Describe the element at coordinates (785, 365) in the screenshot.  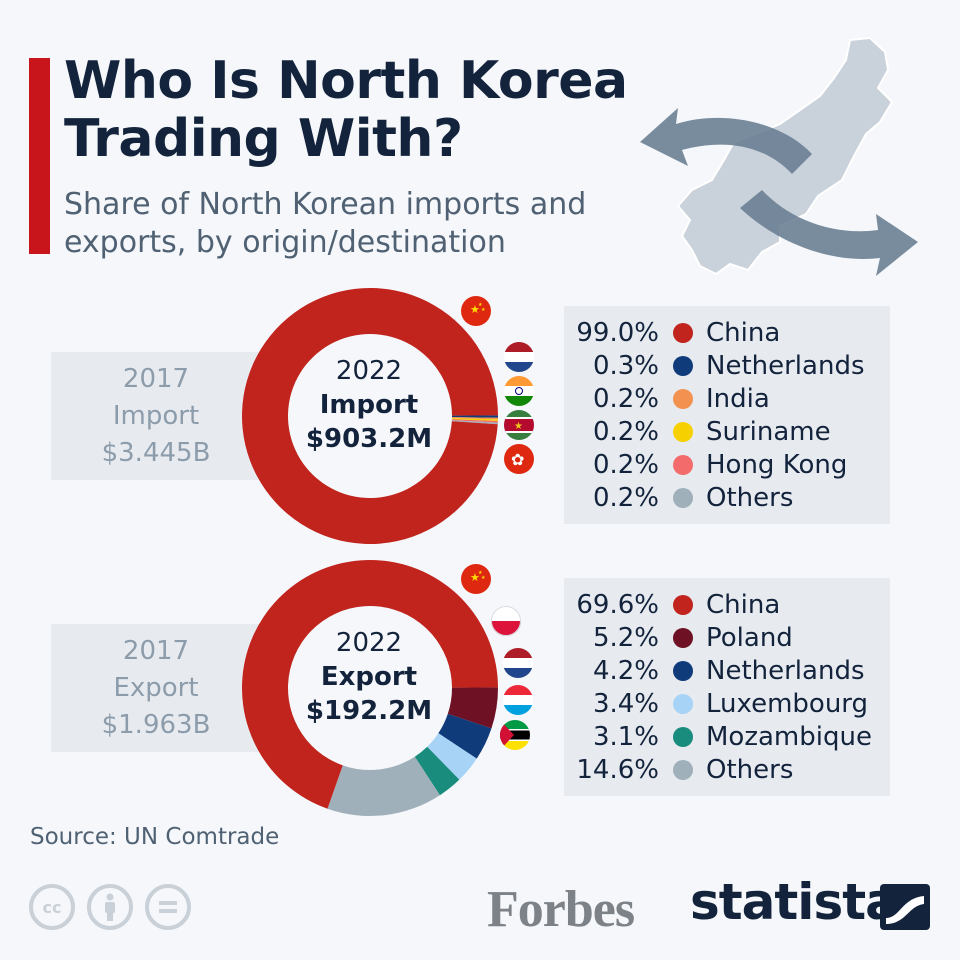
I see `import-legend-label: Netherlands` at that location.